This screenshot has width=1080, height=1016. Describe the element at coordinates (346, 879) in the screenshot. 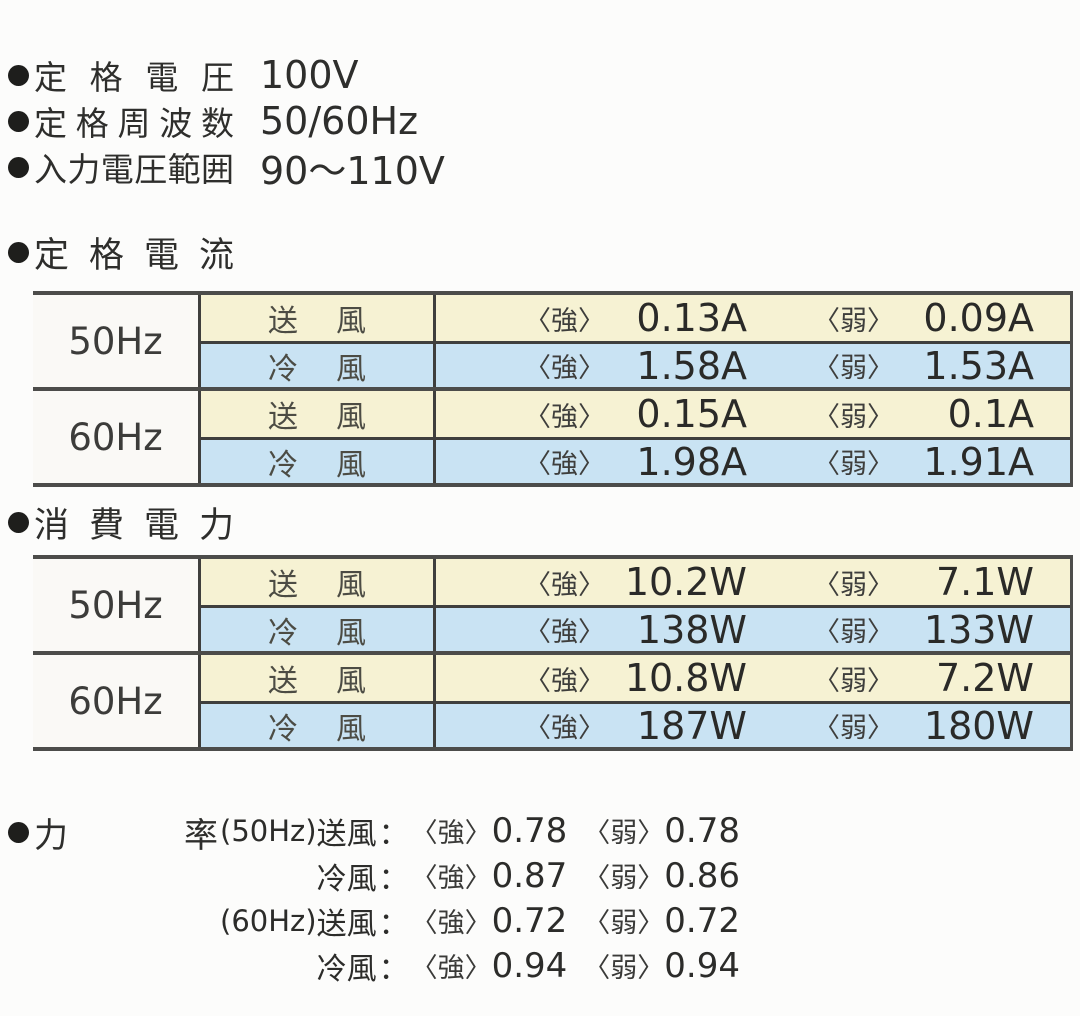

I see `pf-mode-label: 冷風` at that location.